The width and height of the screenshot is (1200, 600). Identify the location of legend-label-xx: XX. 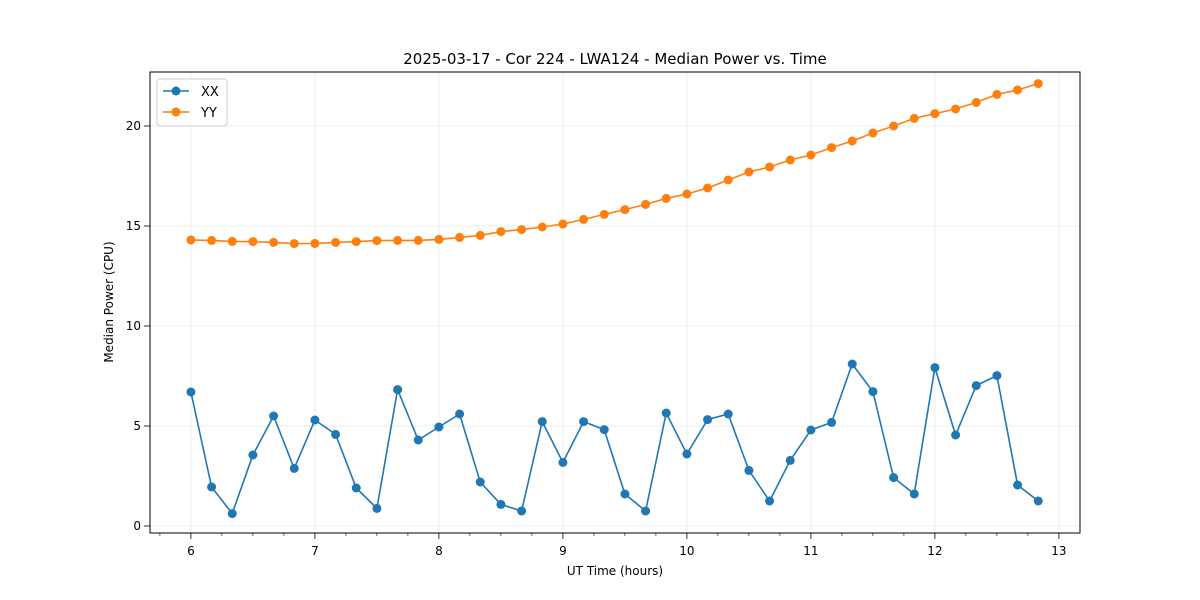
(210, 92).